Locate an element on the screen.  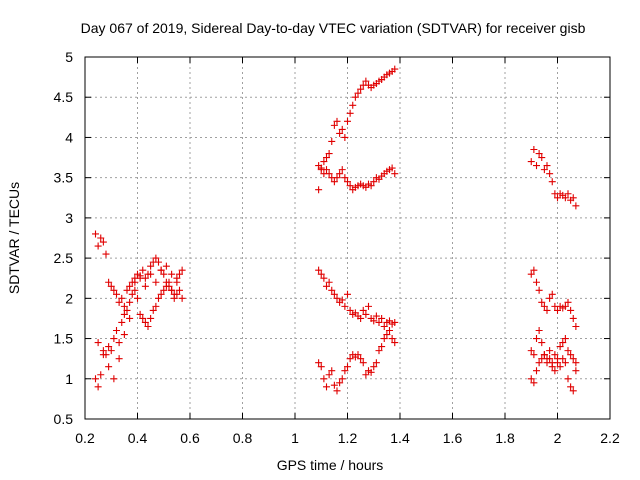
x-tick-label: 0.6 is located at coordinates (190, 438).